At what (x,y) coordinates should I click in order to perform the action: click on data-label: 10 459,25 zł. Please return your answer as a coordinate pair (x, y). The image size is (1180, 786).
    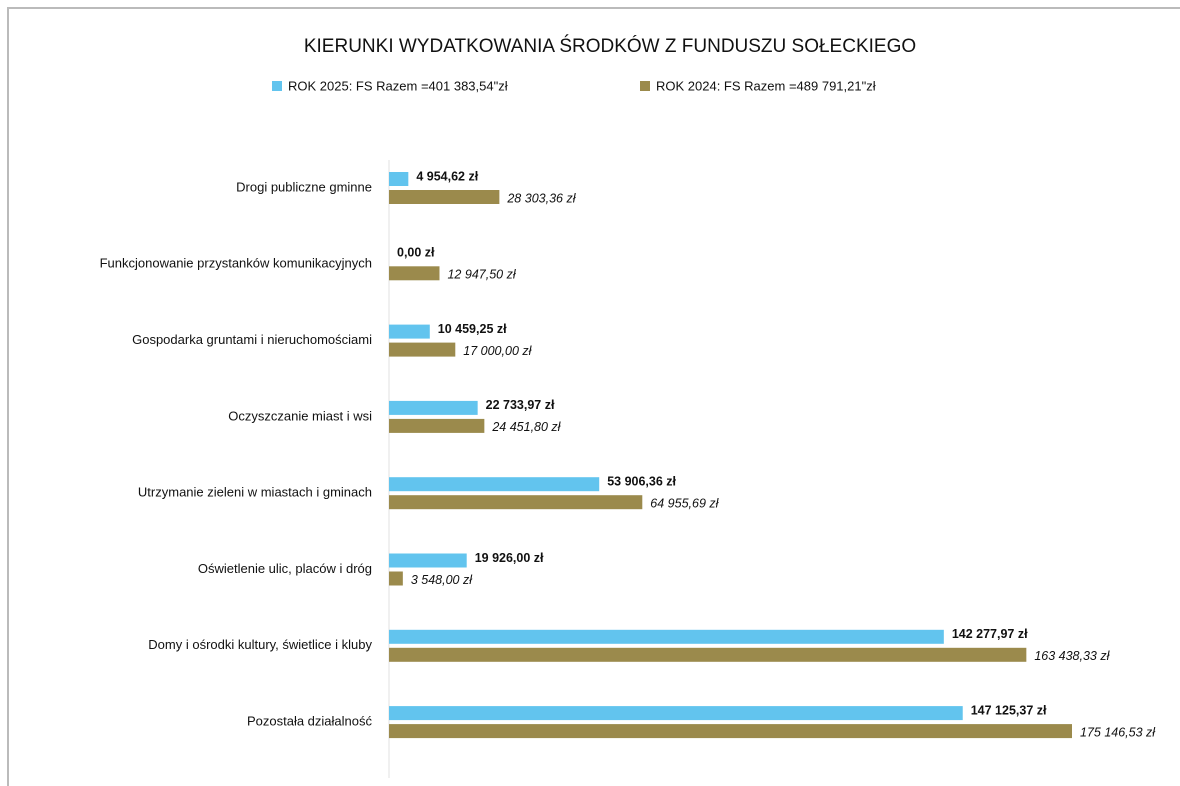
    Looking at the image, I should click on (472, 329).